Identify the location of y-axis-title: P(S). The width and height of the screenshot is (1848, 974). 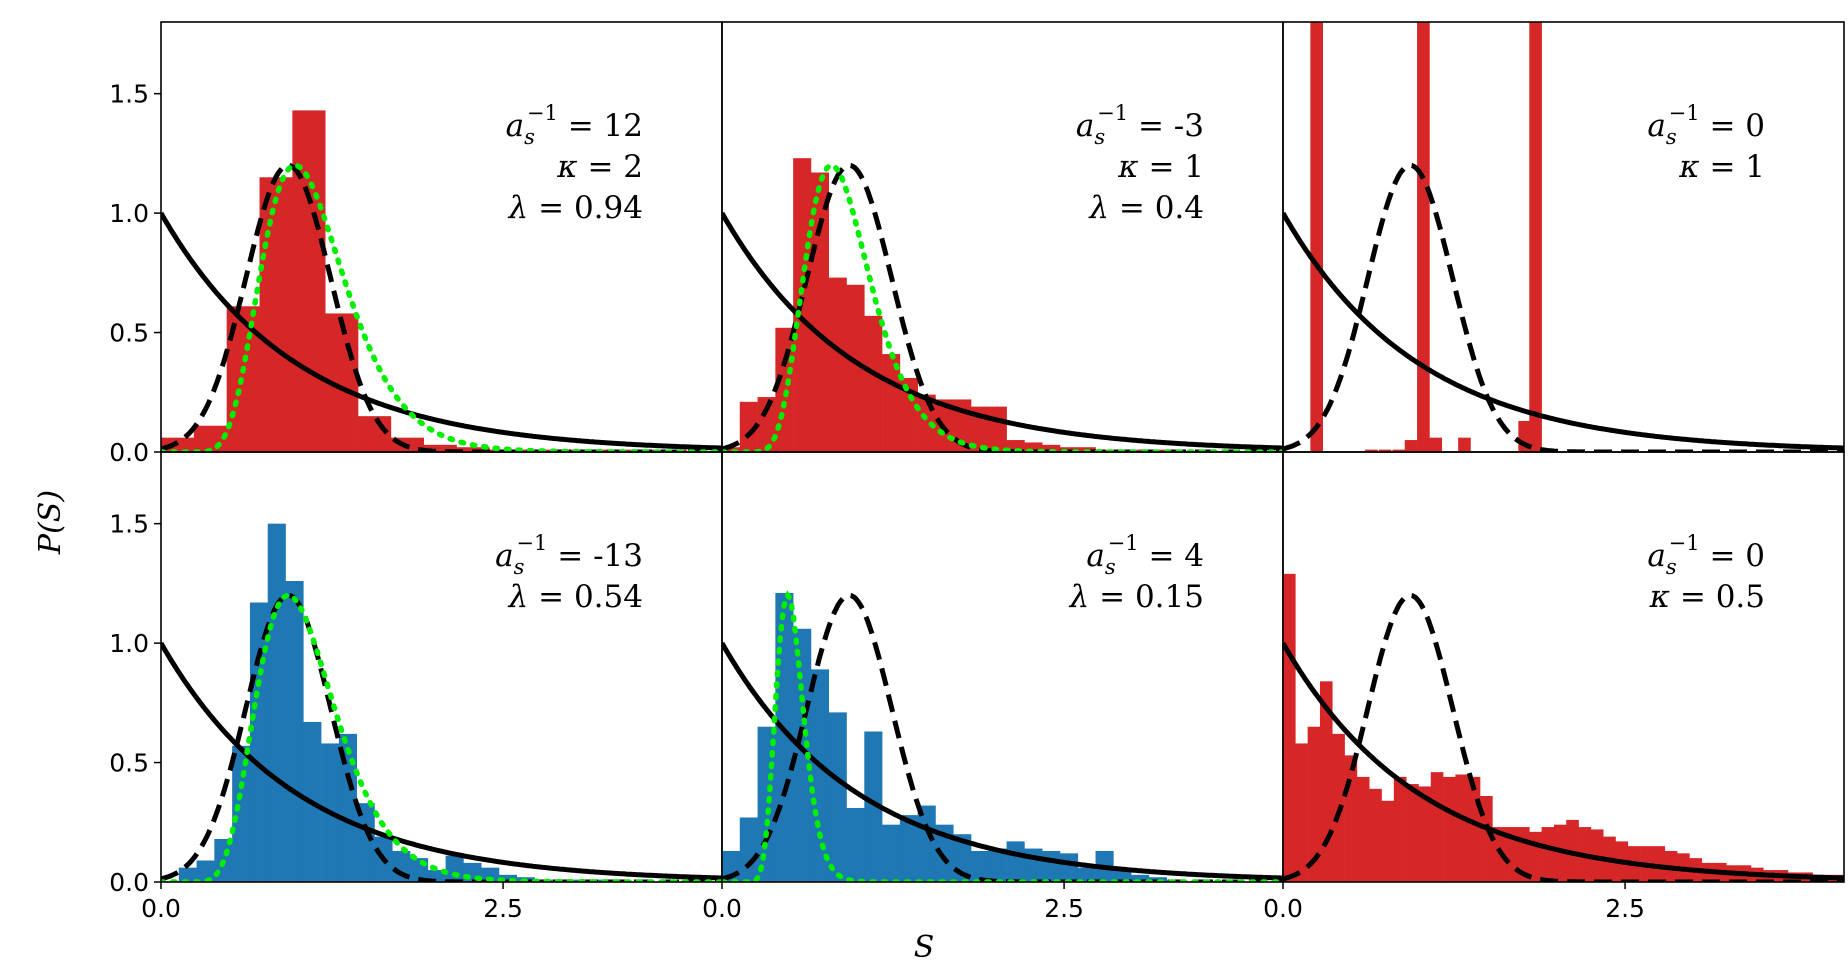
(50, 522).